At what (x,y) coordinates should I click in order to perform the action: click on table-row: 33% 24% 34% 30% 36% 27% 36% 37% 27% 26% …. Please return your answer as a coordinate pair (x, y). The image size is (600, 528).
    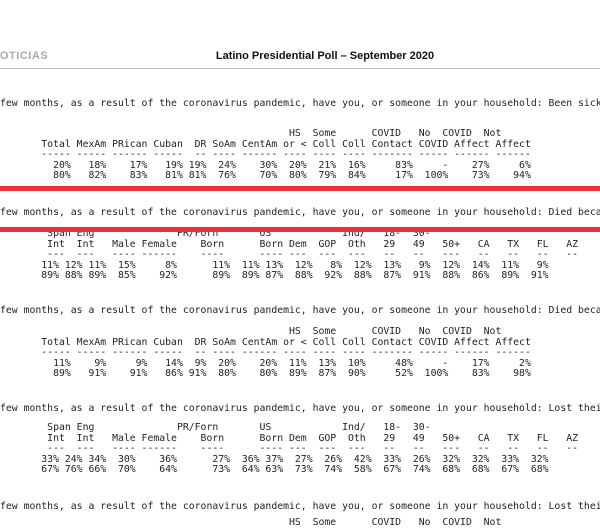
    Looking at the image, I should click on (274, 459).